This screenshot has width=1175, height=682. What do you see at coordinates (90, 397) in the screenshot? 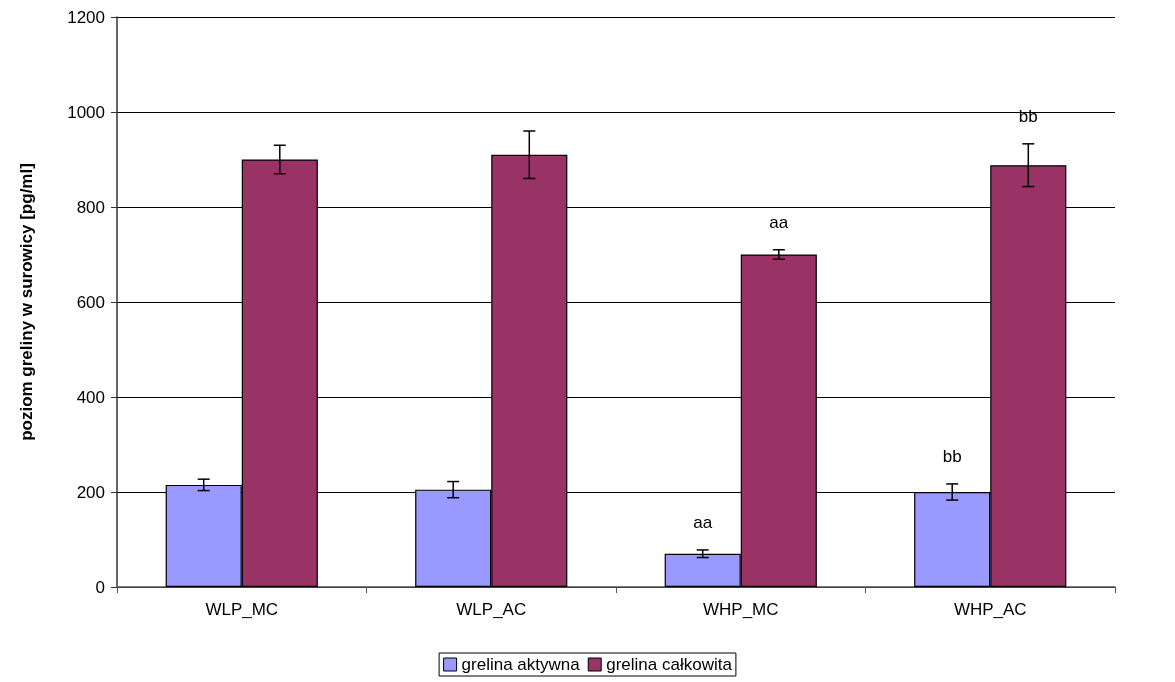
I see `y-tick-label: 400` at bounding box center [90, 397].